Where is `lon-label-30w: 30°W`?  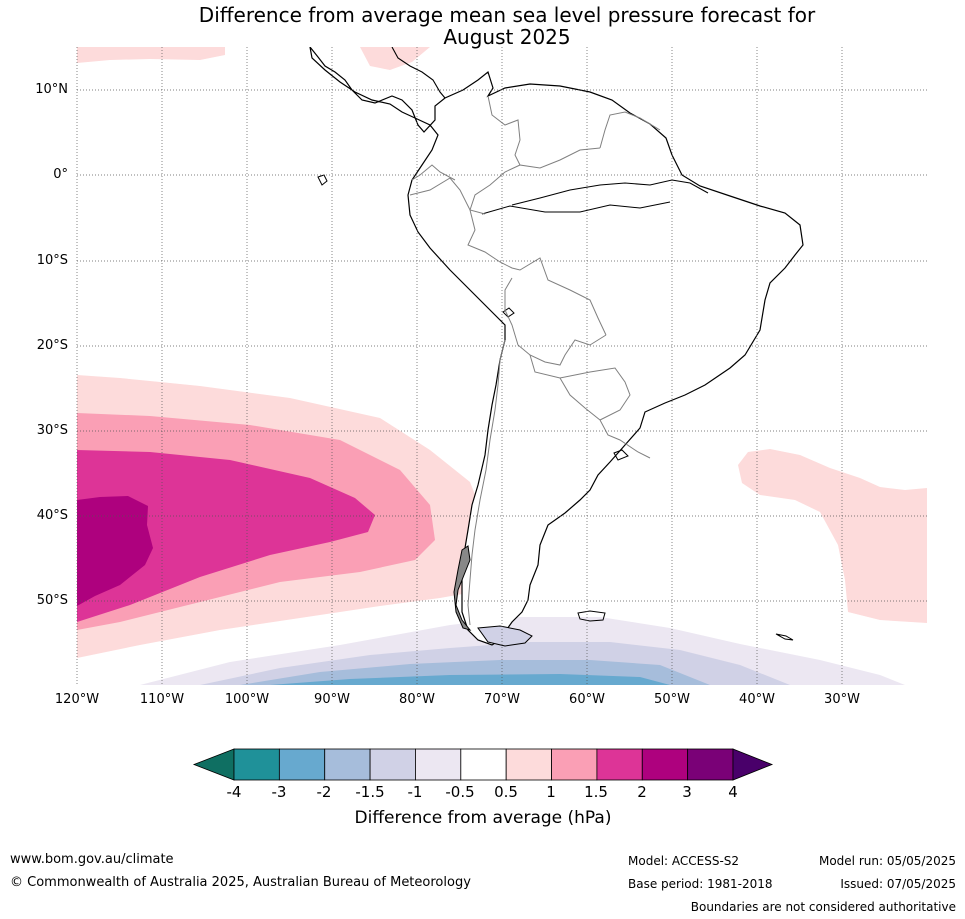
lon-label-30w: 30°W is located at coordinates (842, 699).